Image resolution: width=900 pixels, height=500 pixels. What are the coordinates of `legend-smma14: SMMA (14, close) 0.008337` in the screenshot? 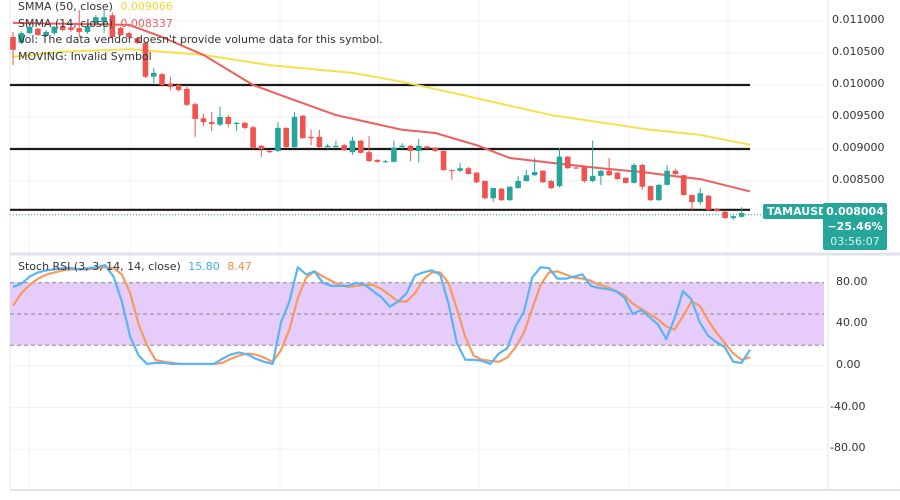 It's located at (97, 23).